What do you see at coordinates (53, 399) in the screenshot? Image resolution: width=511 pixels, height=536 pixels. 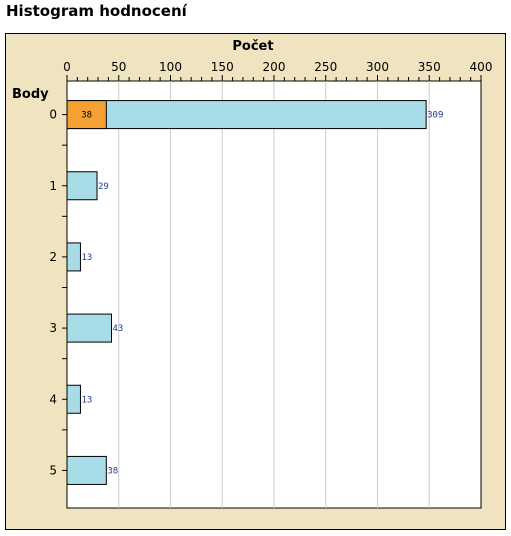 I see `y-tick-label-4: 4` at bounding box center [53, 399].